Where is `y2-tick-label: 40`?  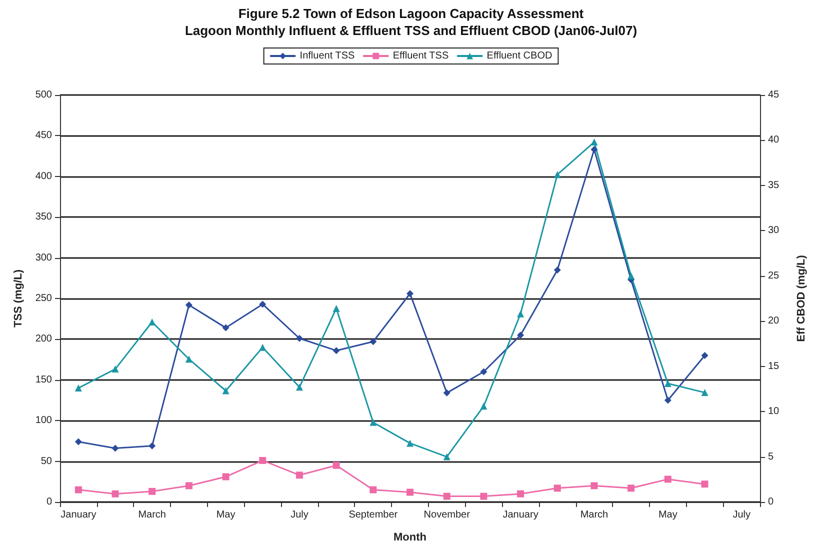
y2-tick-label: 40 is located at coordinates (774, 140).